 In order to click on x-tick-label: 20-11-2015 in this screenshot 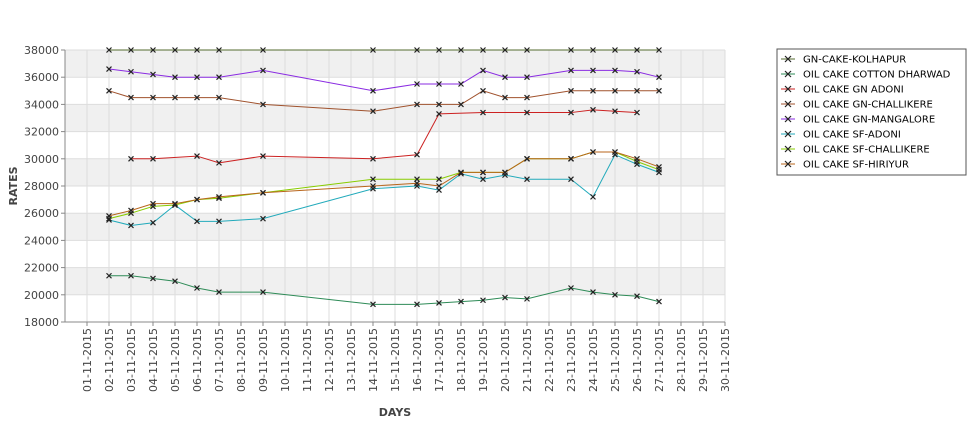, I will do `click(505, 360)`.